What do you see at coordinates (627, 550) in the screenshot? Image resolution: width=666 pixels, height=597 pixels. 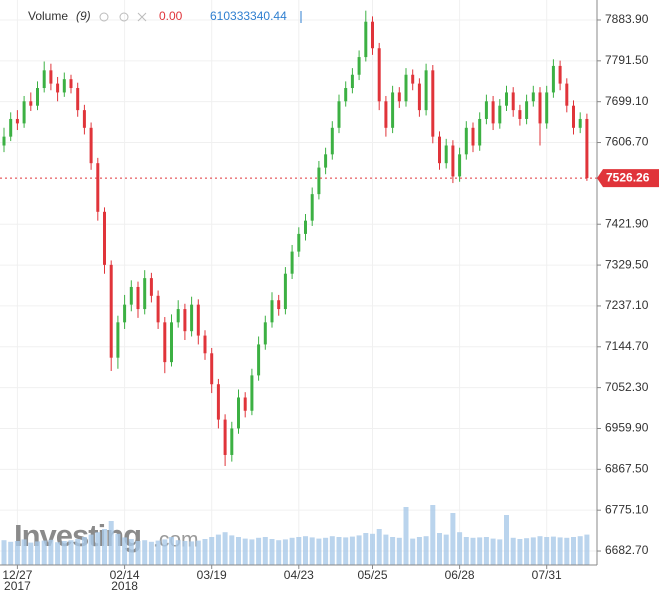 I see `y-tick-label: 6682.70` at bounding box center [627, 550].